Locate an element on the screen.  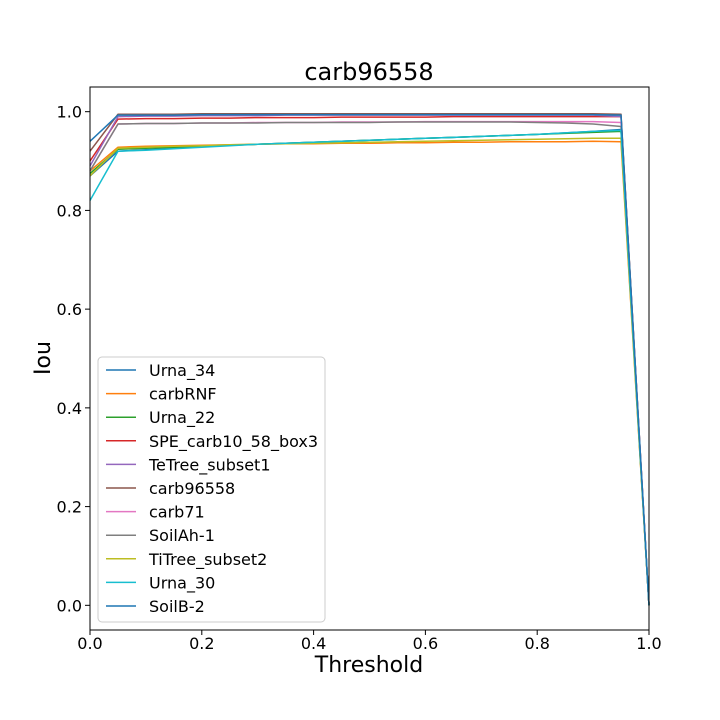
legend-label-1: carbRNF is located at coordinates (183, 394).